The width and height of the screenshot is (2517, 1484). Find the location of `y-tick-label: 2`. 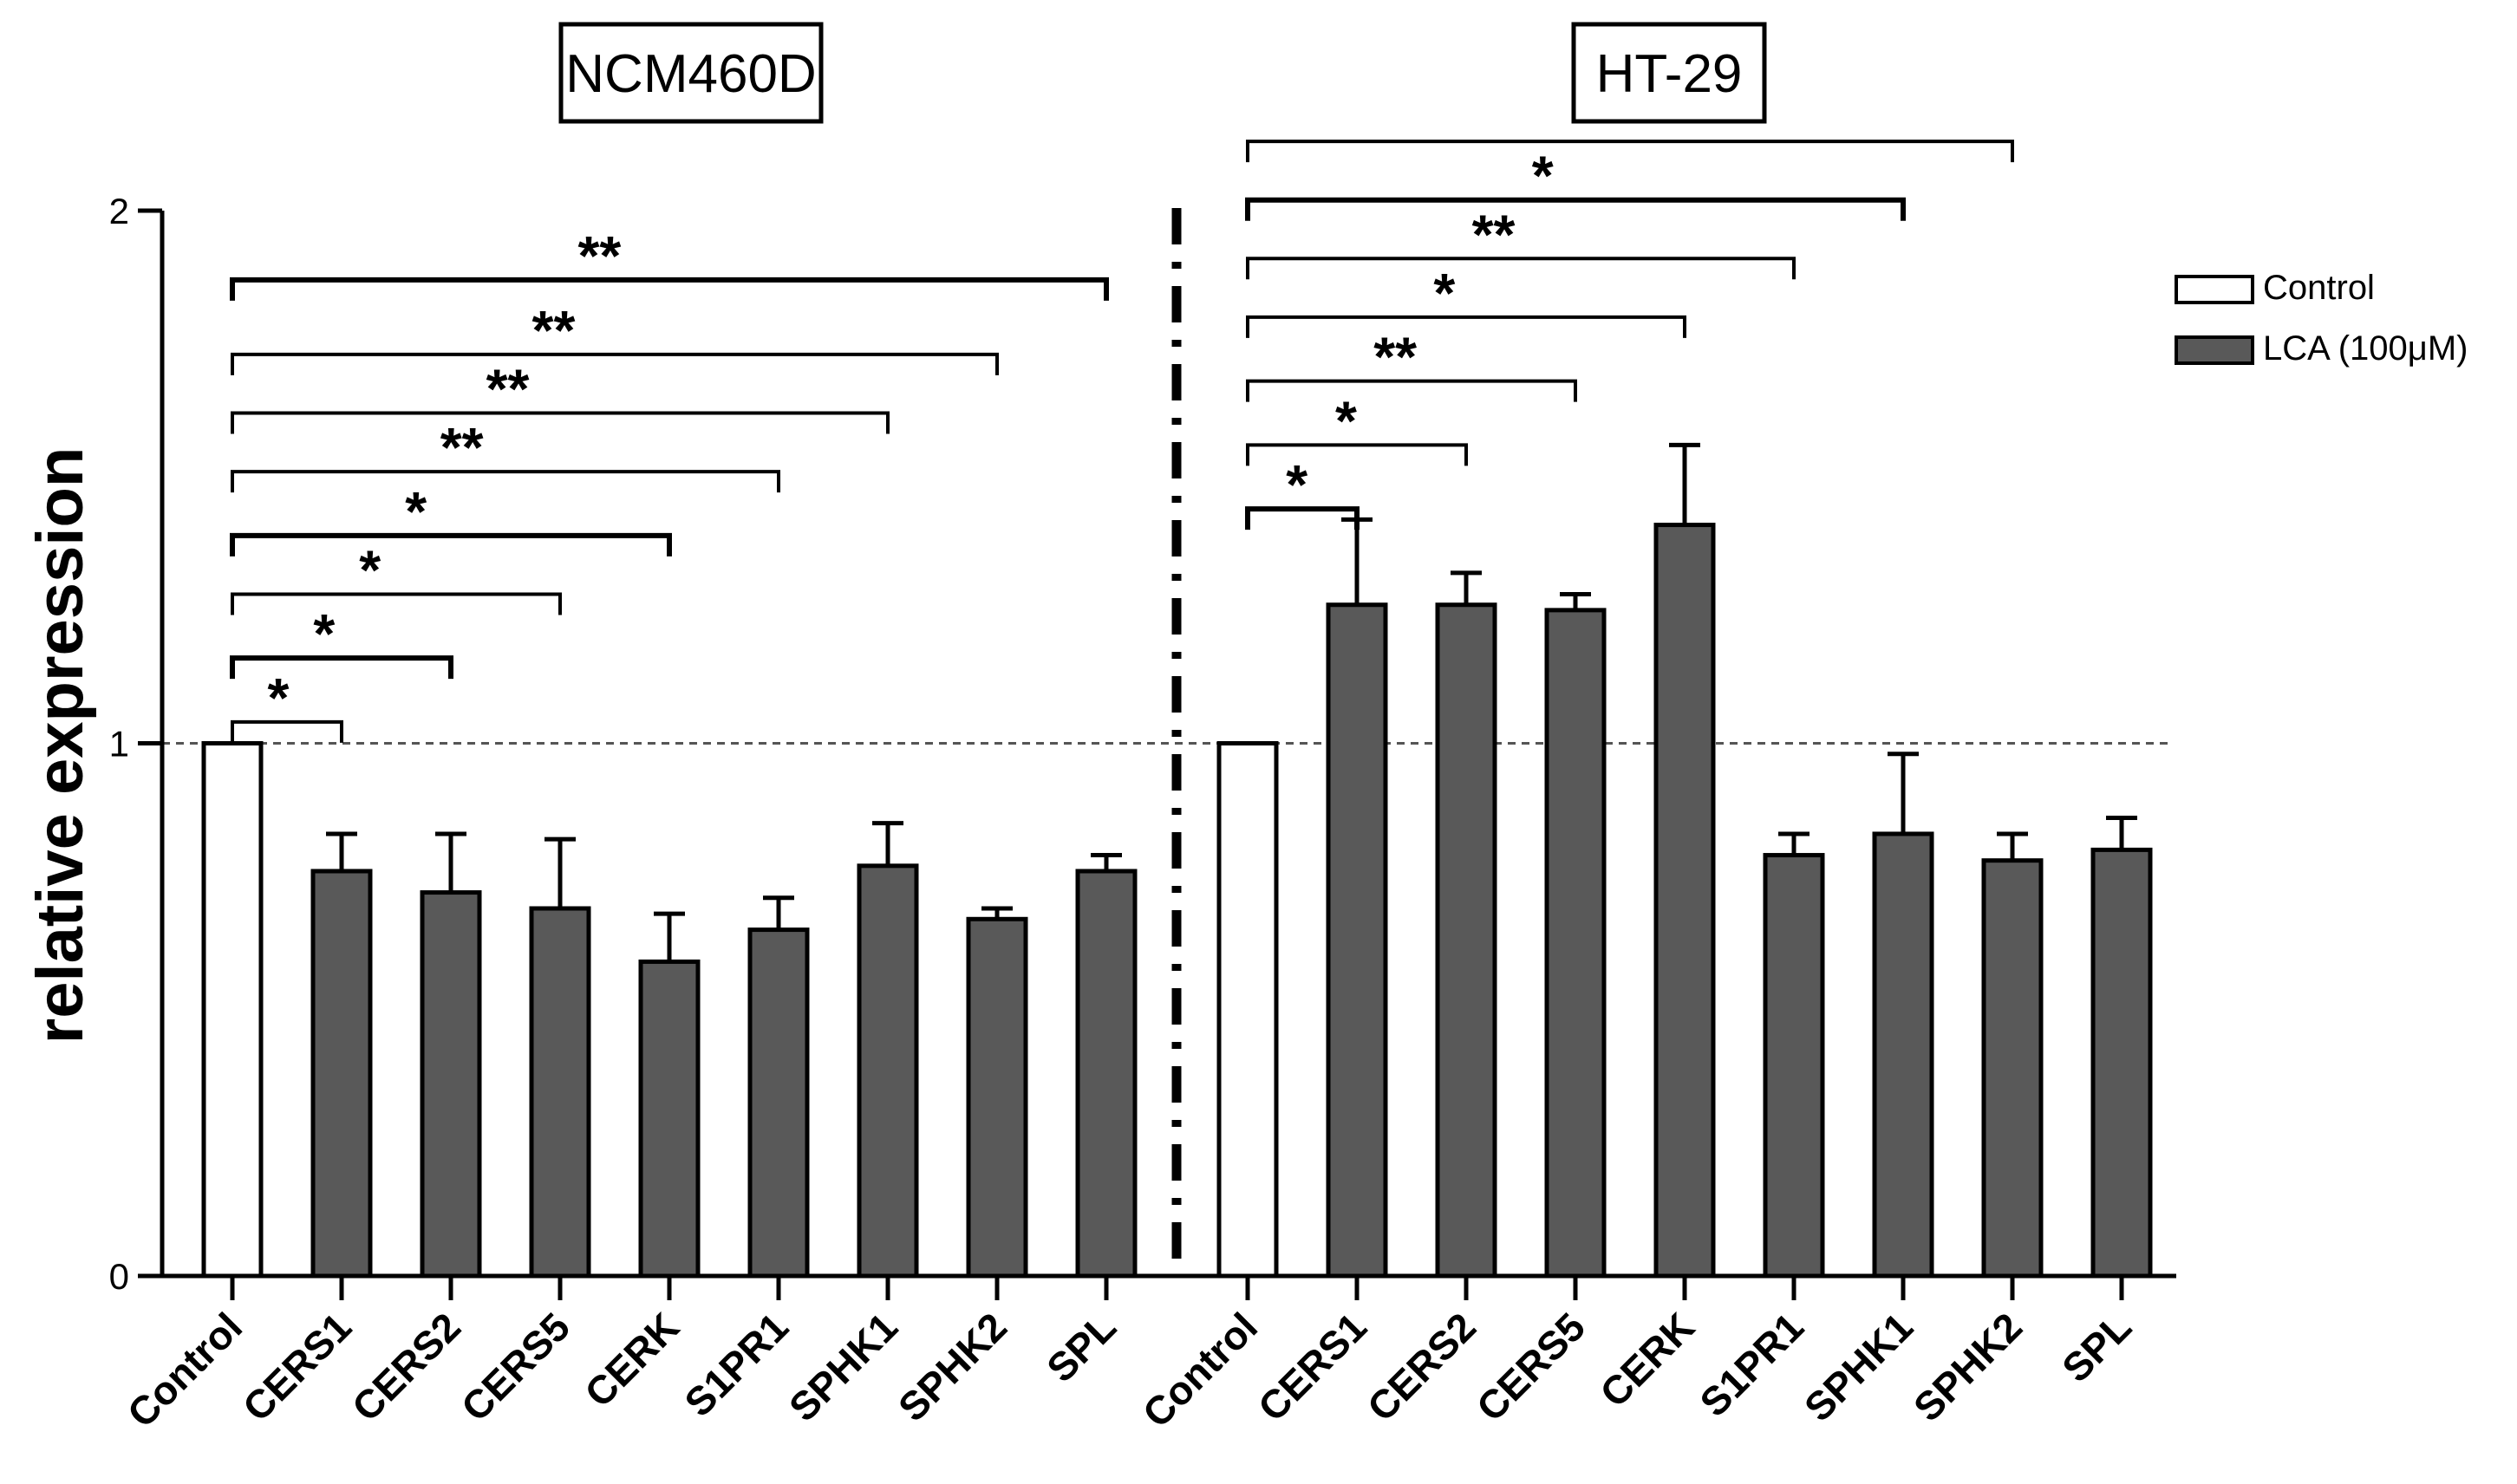

y-tick-label: 2 is located at coordinates (119, 211).